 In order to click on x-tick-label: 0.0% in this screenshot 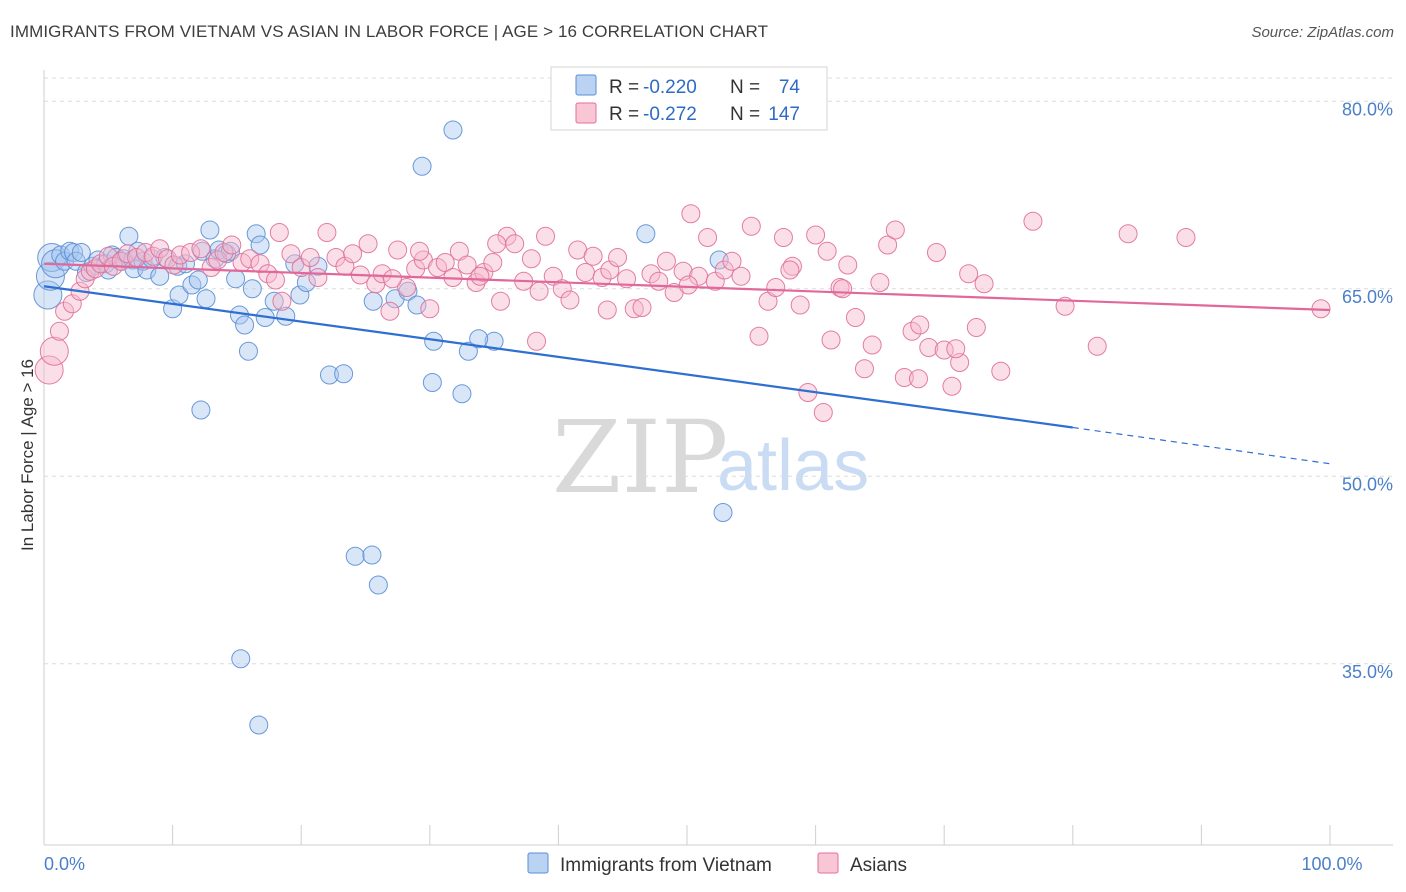, I will do `click(64, 864)`.